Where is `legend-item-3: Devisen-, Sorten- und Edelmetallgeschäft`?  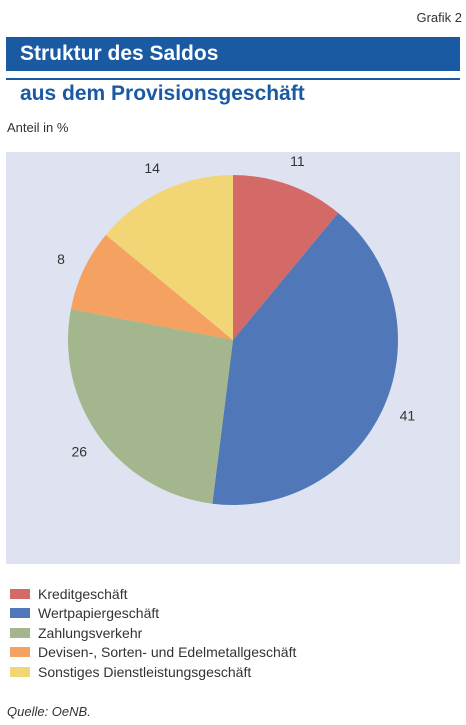 legend-item-3: Devisen-, Sorten- und Edelmetallgeschäft is located at coordinates (153, 653).